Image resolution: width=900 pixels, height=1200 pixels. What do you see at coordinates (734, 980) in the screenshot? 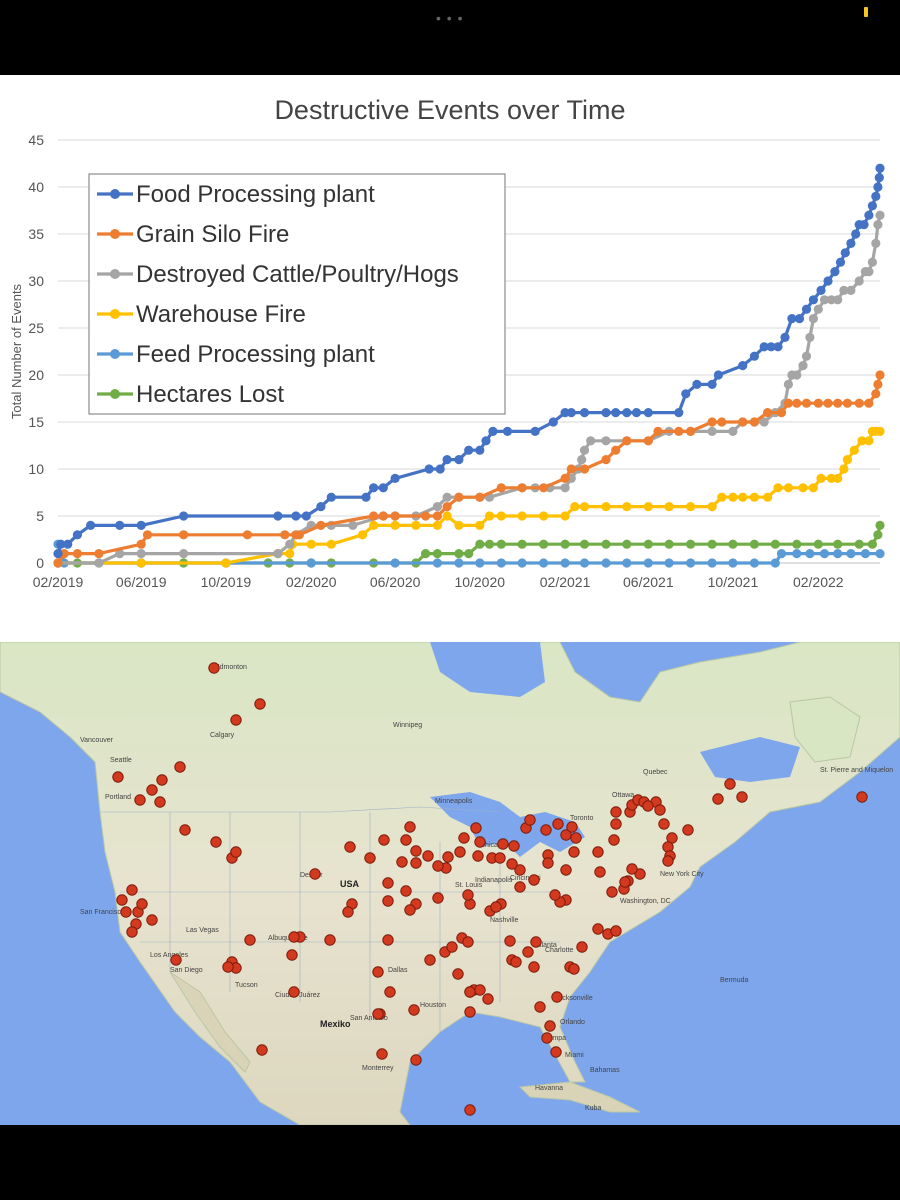
I see `map-label: Bermuda` at bounding box center [734, 980].